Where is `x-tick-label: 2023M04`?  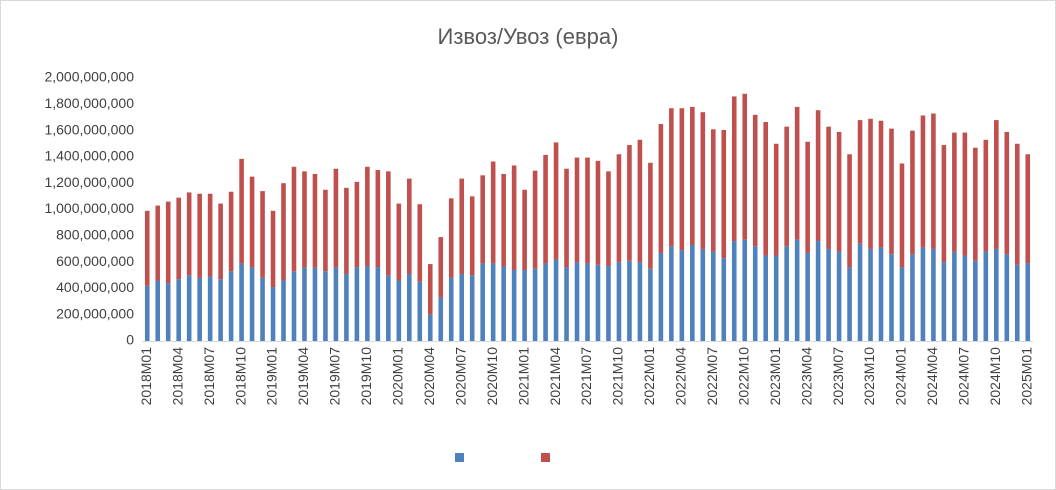
x-tick-label: 2023M04 is located at coordinates (806, 376).